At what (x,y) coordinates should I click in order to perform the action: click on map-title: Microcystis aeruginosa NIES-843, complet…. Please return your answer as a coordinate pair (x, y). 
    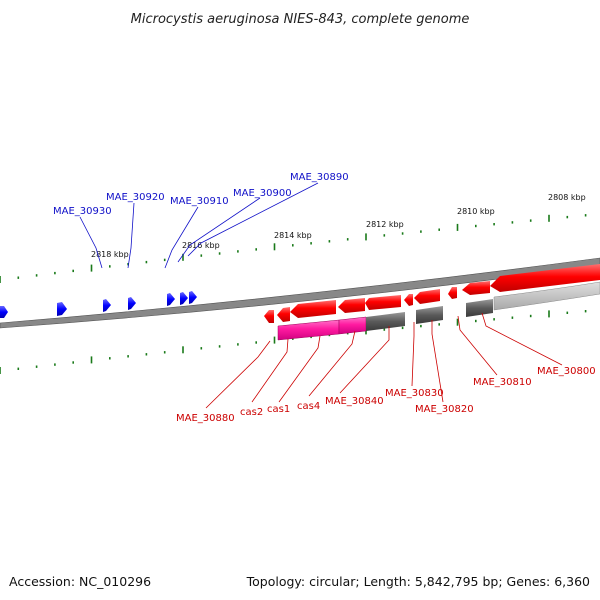
    Looking at the image, I should click on (300, 19).